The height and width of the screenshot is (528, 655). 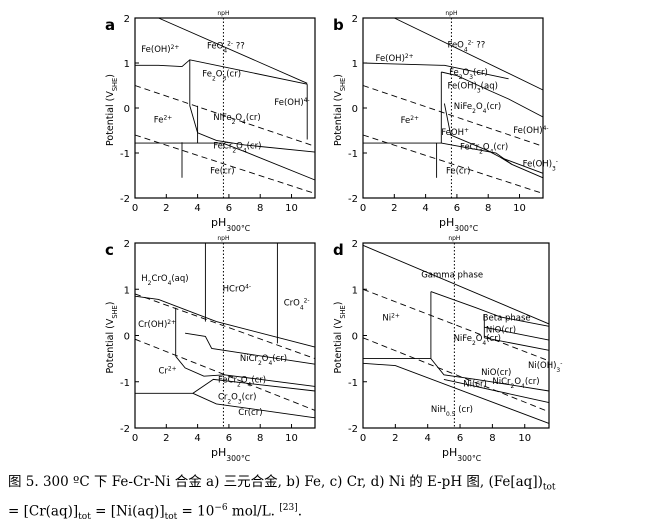 I want to click on panel-label: a, so click(x=110, y=25).